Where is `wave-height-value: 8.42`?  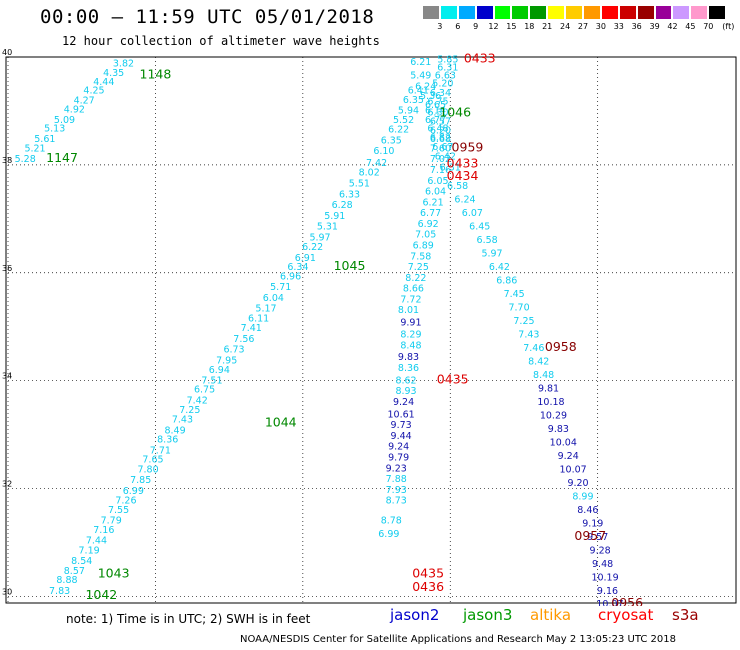 wave-height-value: 8.42 is located at coordinates (538, 361).